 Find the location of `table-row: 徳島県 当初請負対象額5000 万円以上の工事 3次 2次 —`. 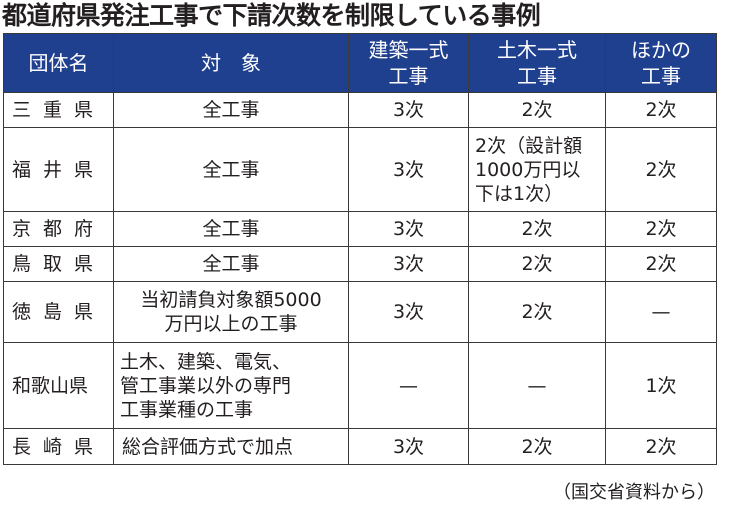

table-row: 徳島県 当初請負対象額5000 万円以上の工事 3次 2次 — is located at coordinates (360, 312).